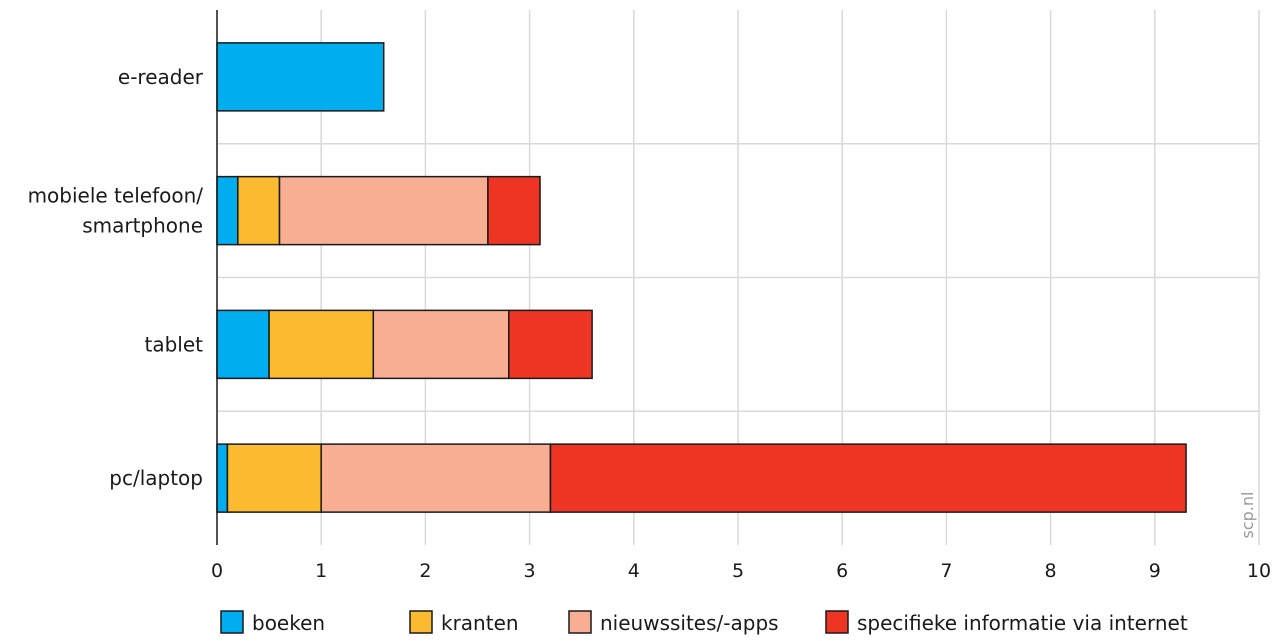  Describe the element at coordinates (530, 571) in the screenshot. I see `x-tick-label: 3` at that location.